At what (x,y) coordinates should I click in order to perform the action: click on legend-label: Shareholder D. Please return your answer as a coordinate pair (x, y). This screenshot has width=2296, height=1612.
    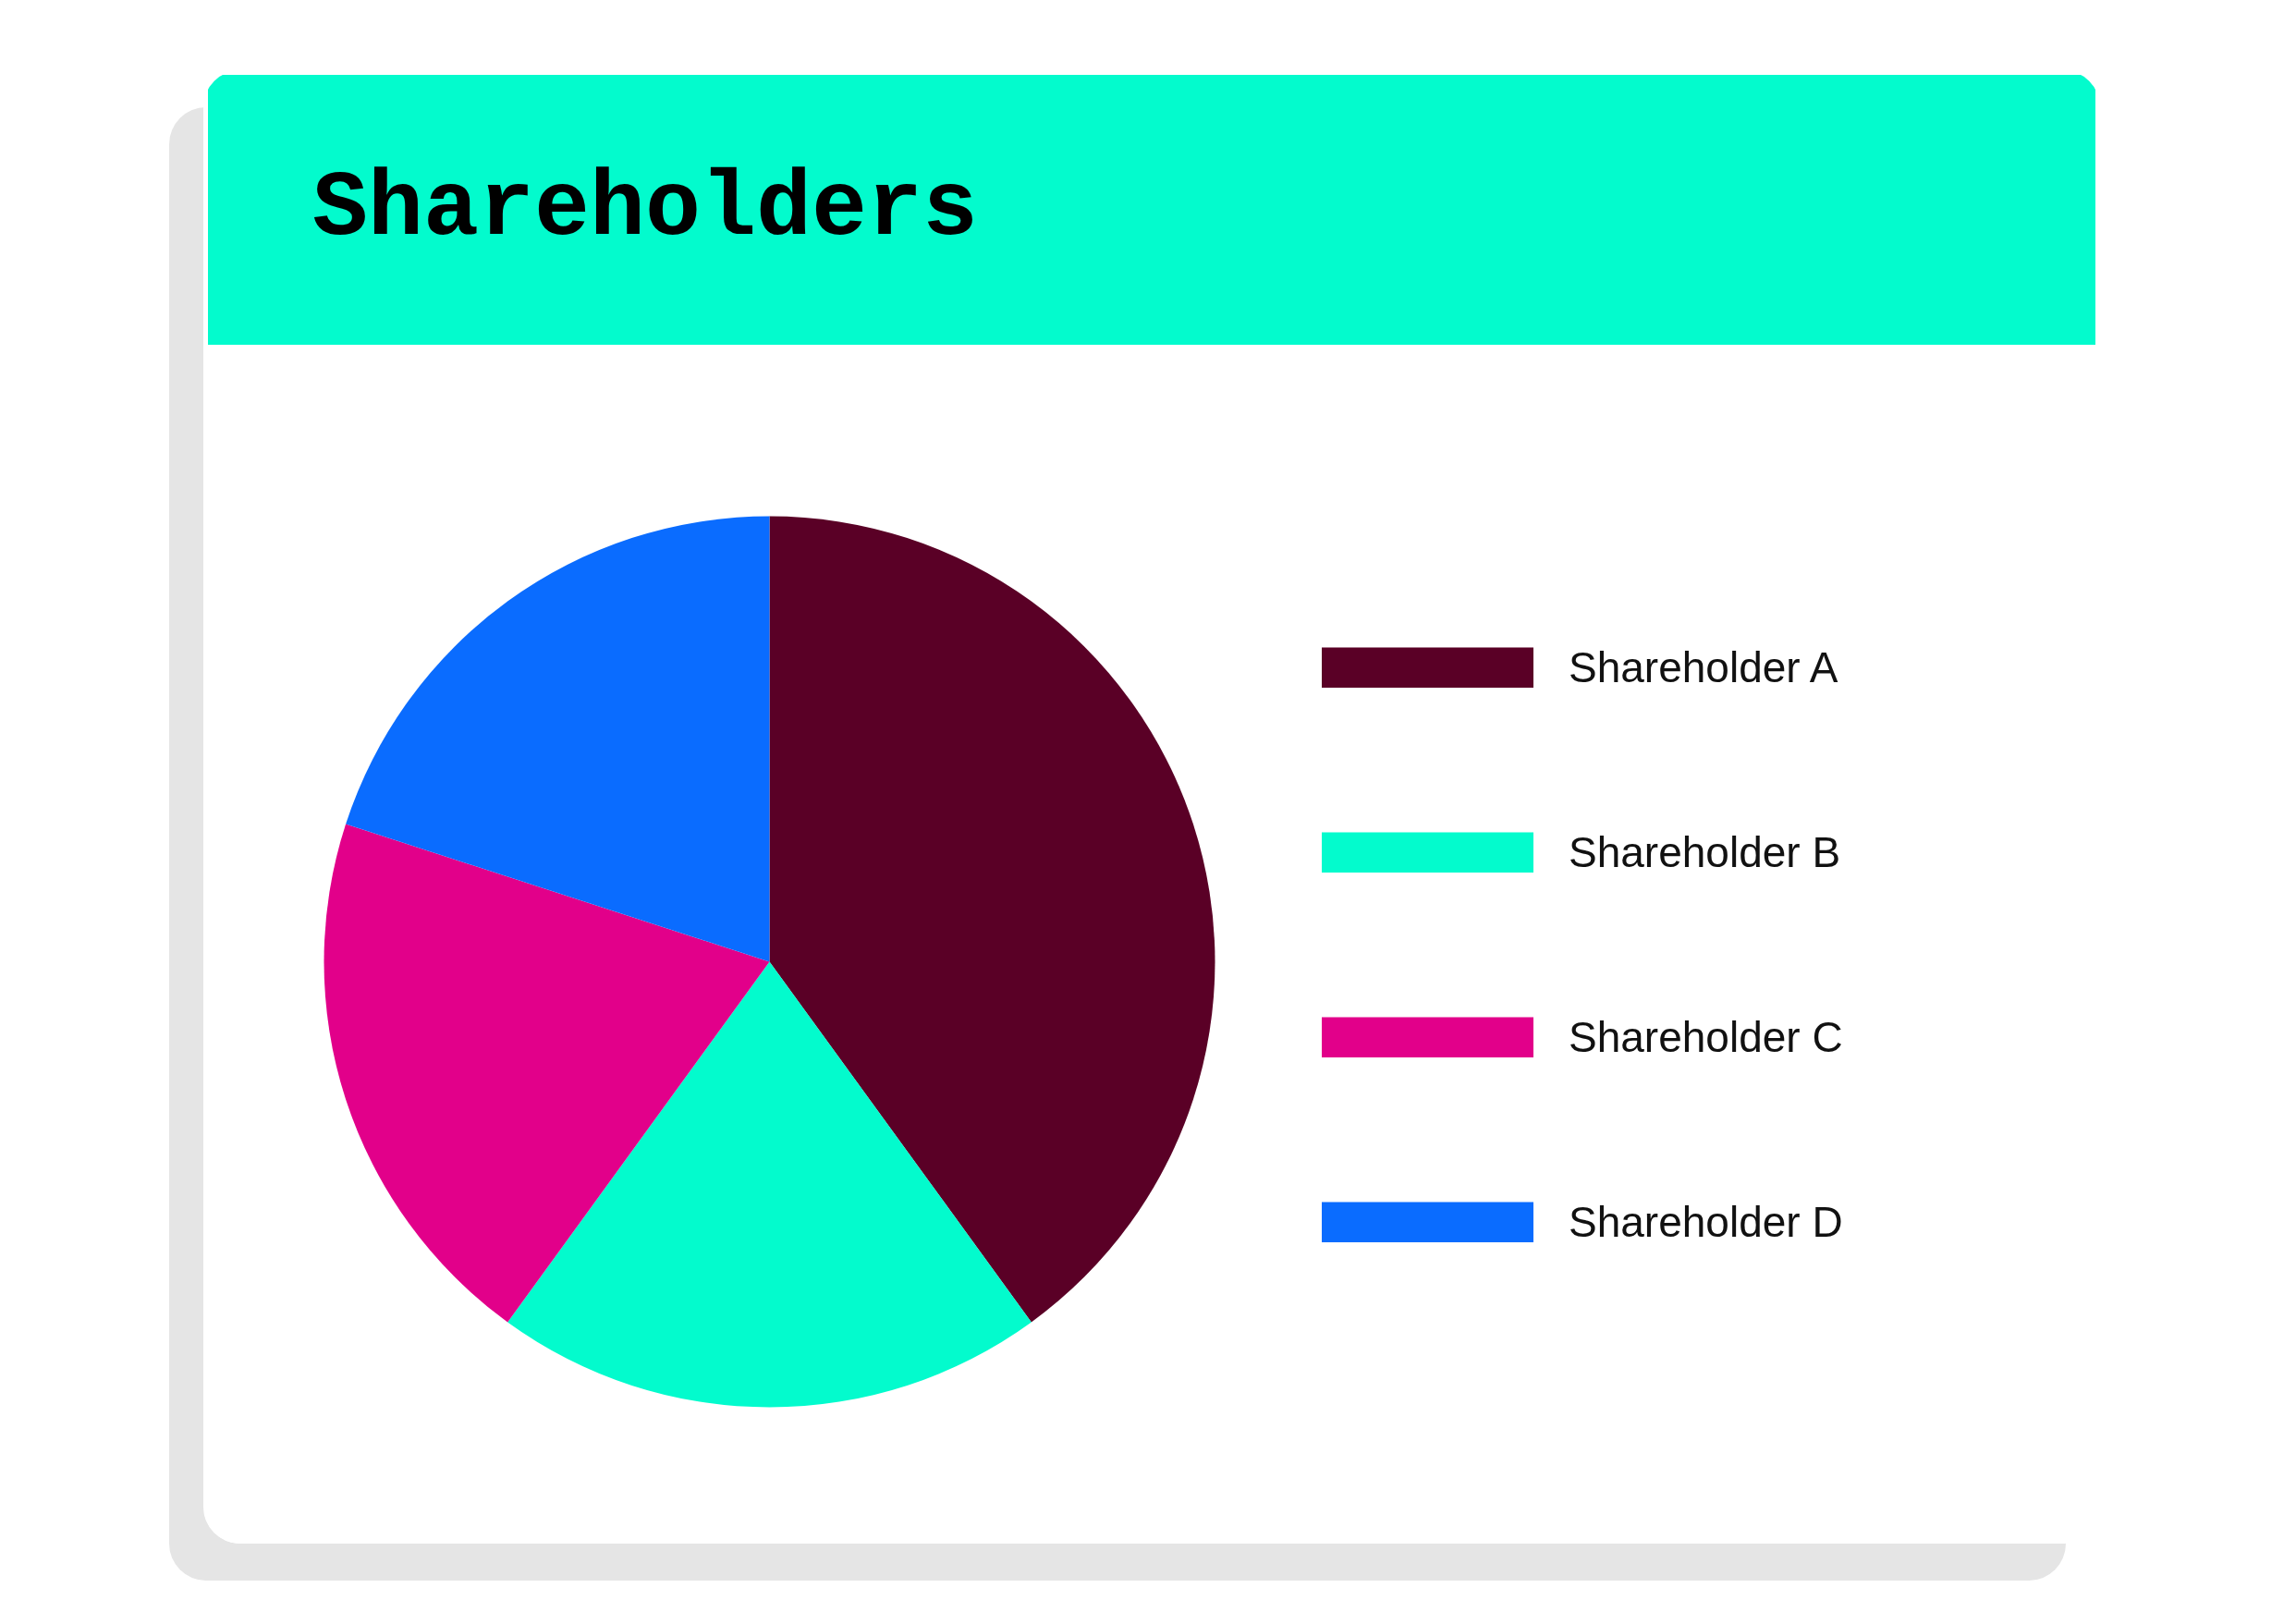
    Looking at the image, I should click on (1706, 1222).